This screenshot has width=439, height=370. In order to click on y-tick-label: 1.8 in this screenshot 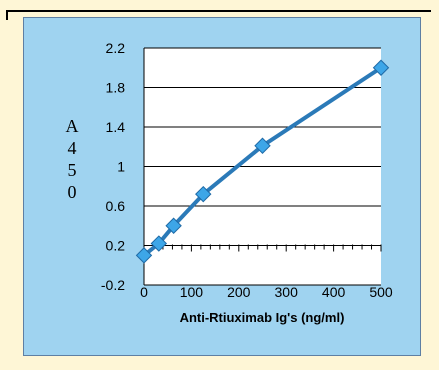, I will do `click(116, 88)`.